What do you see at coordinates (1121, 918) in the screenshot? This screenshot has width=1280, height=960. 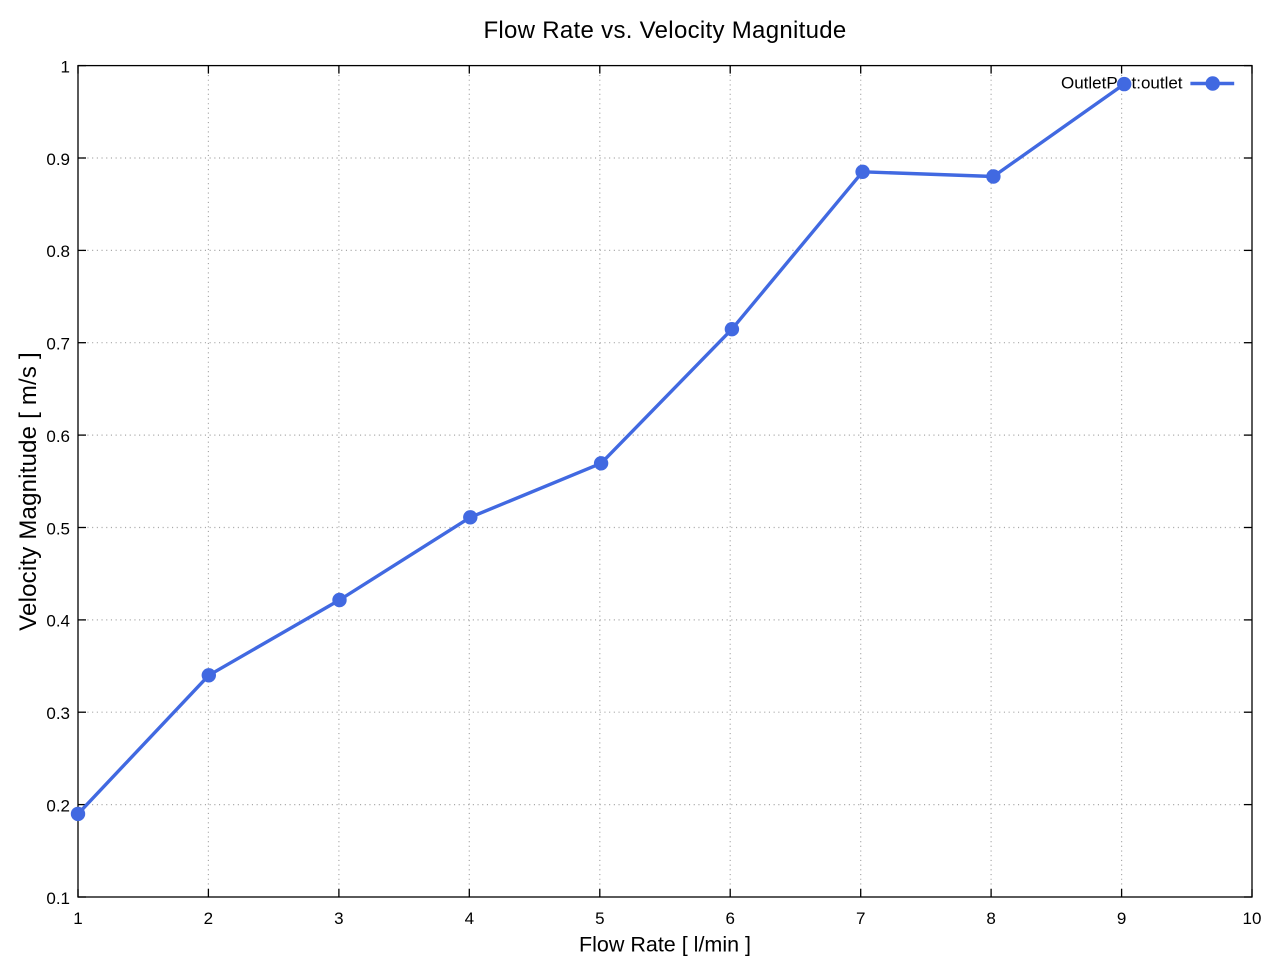 I see `svg-text: 9` at bounding box center [1121, 918].